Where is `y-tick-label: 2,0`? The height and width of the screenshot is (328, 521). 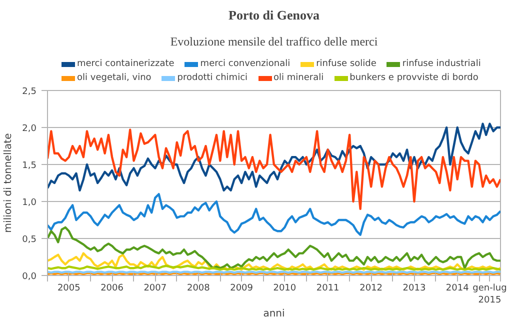
y-tick-label: 2,0 is located at coordinates (29, 129).